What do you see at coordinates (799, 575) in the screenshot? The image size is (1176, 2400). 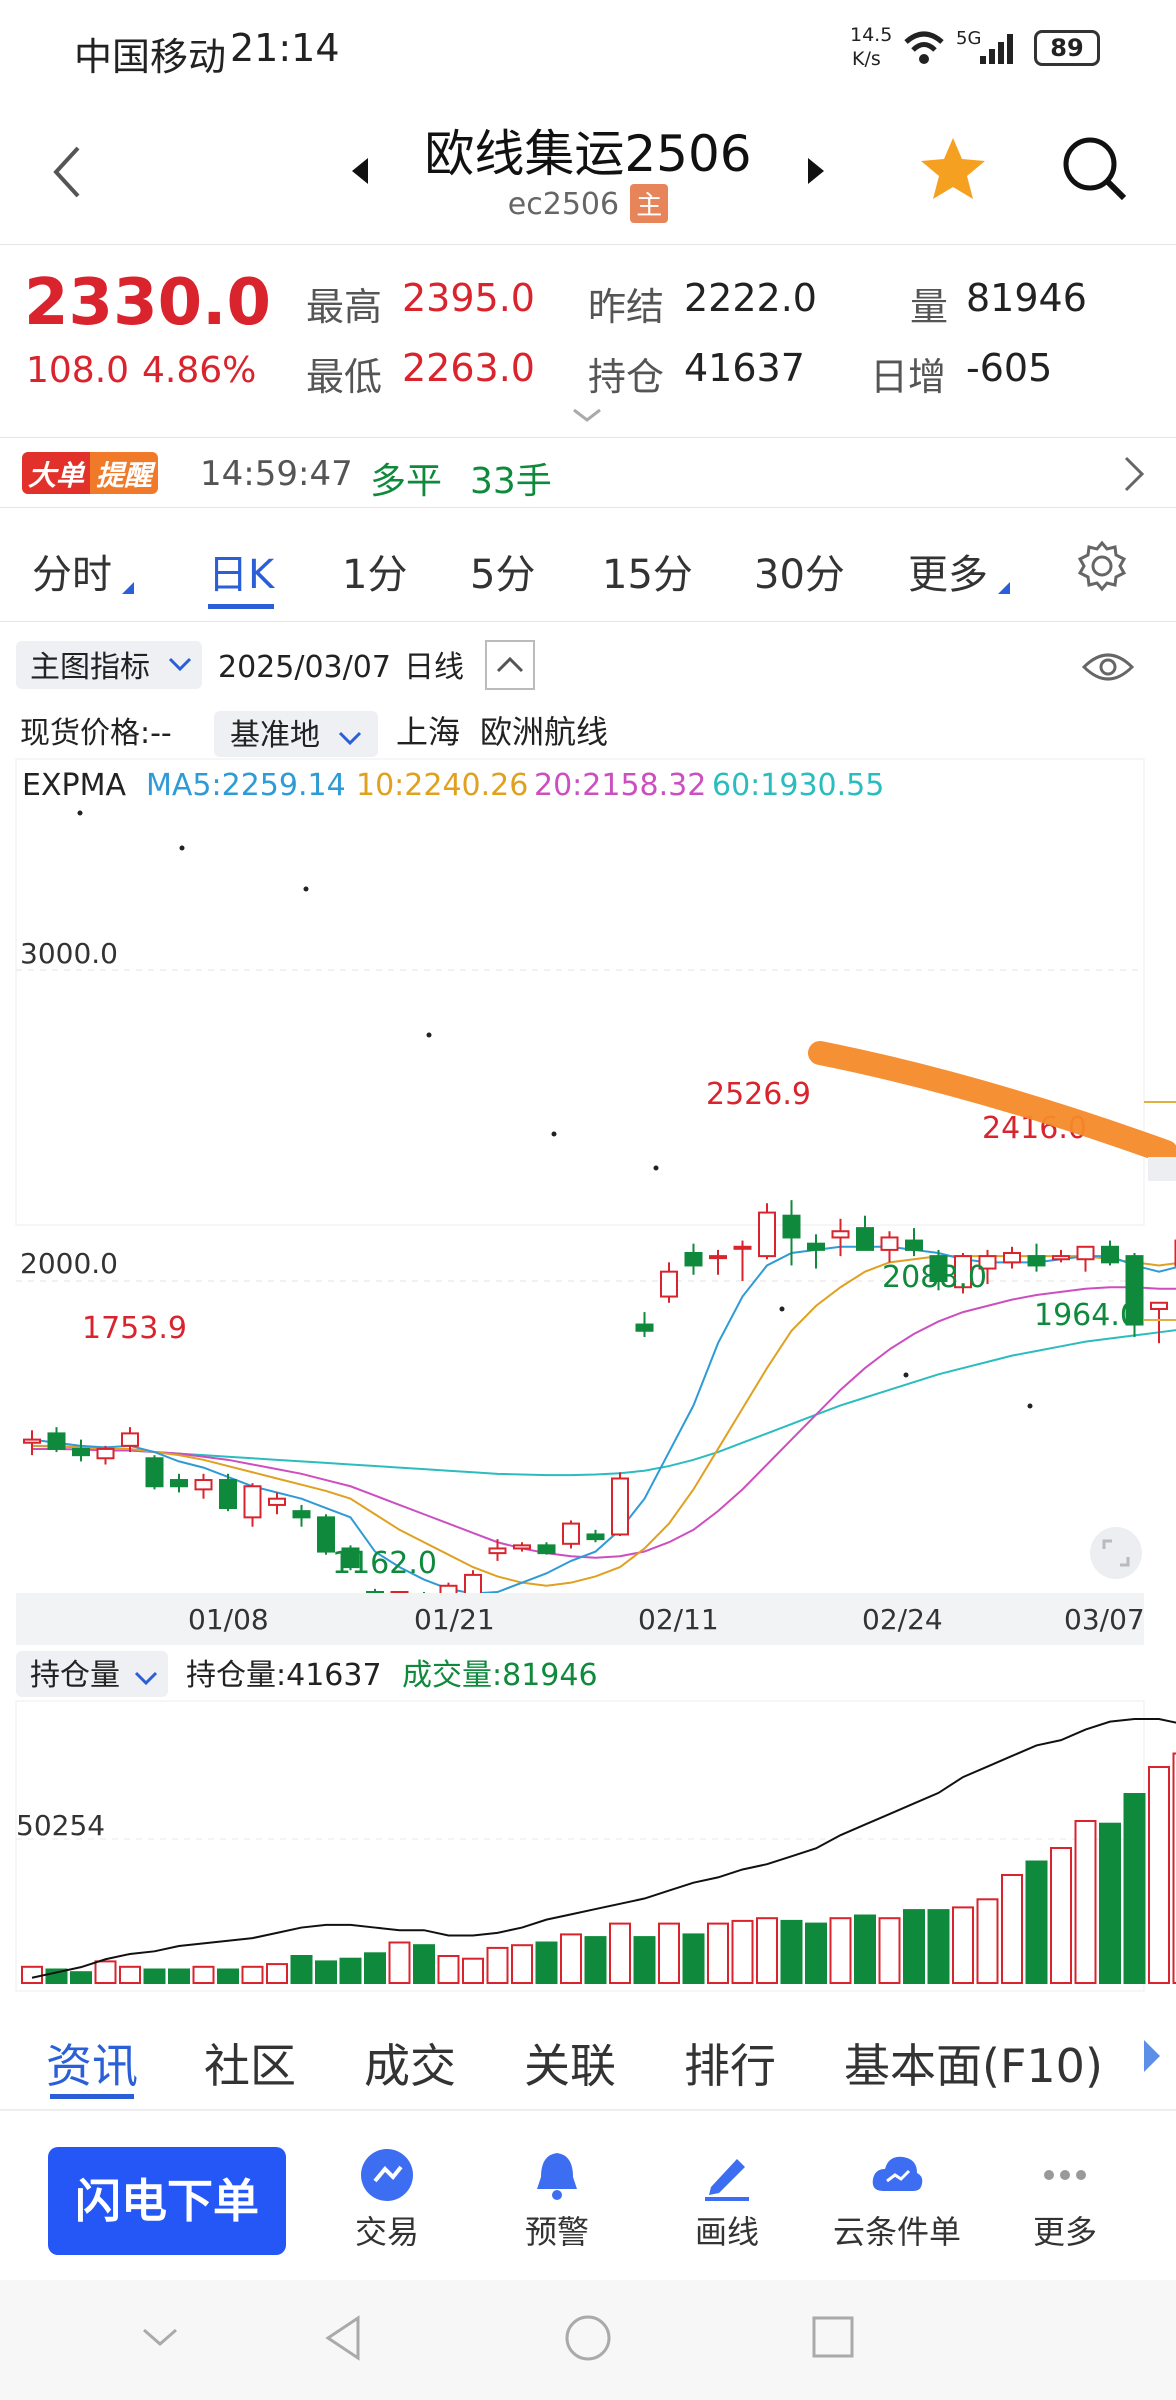 I see `tab-30min: 30分` at bounding box center [799, 575].